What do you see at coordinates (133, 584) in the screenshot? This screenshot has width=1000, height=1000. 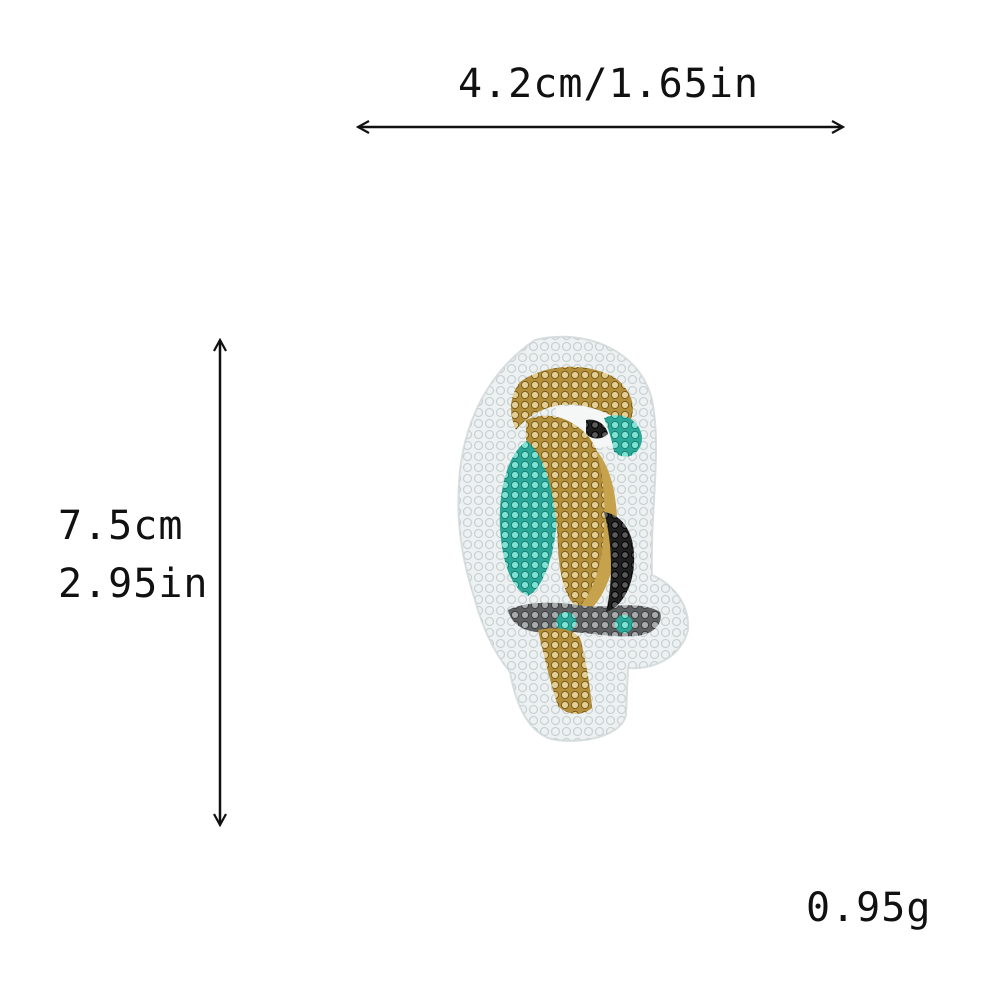 I see `height-label-in: 2.95in` at bounding box center [133, 584].